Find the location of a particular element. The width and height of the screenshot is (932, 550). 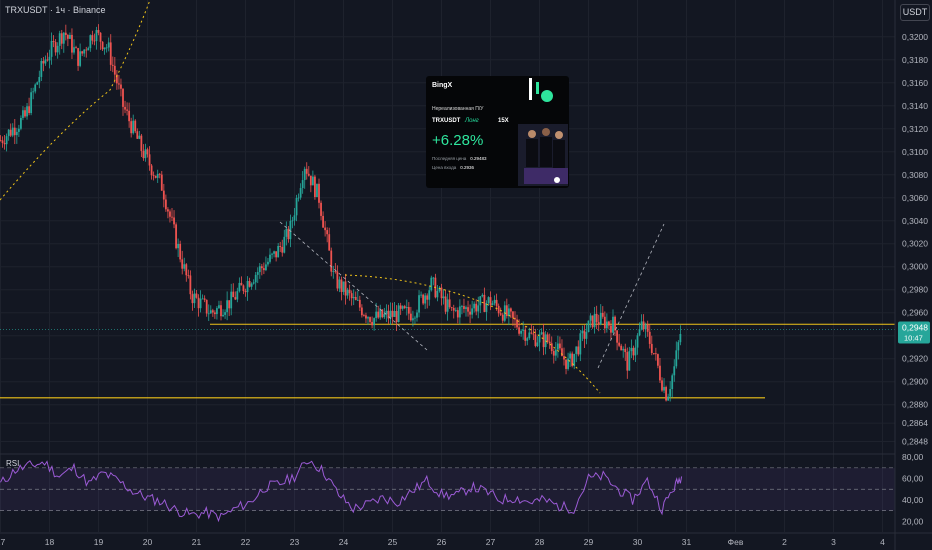

time-tick-label: 27 is located at coordinates (491, 542).